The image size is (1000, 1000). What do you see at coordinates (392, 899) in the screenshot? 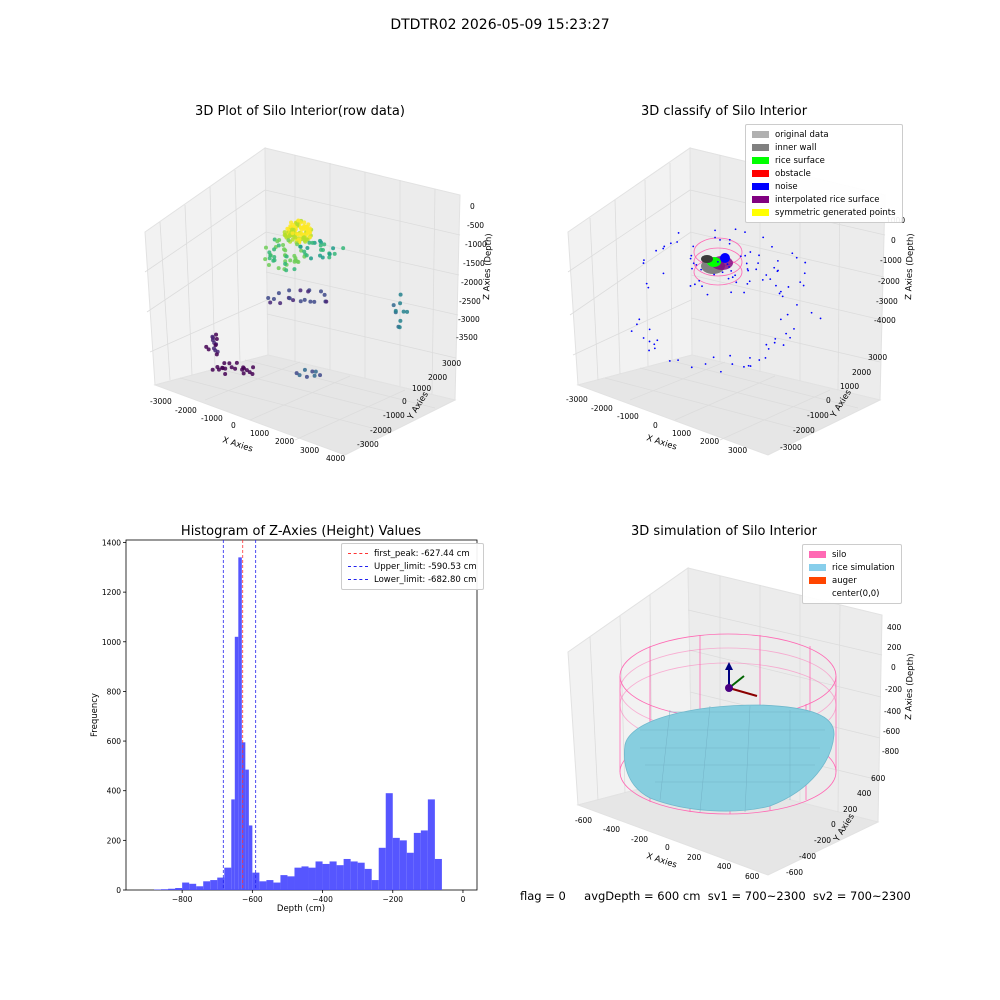
I see `histogram-x-tick-label: −200` at bounding box center [392, 899].